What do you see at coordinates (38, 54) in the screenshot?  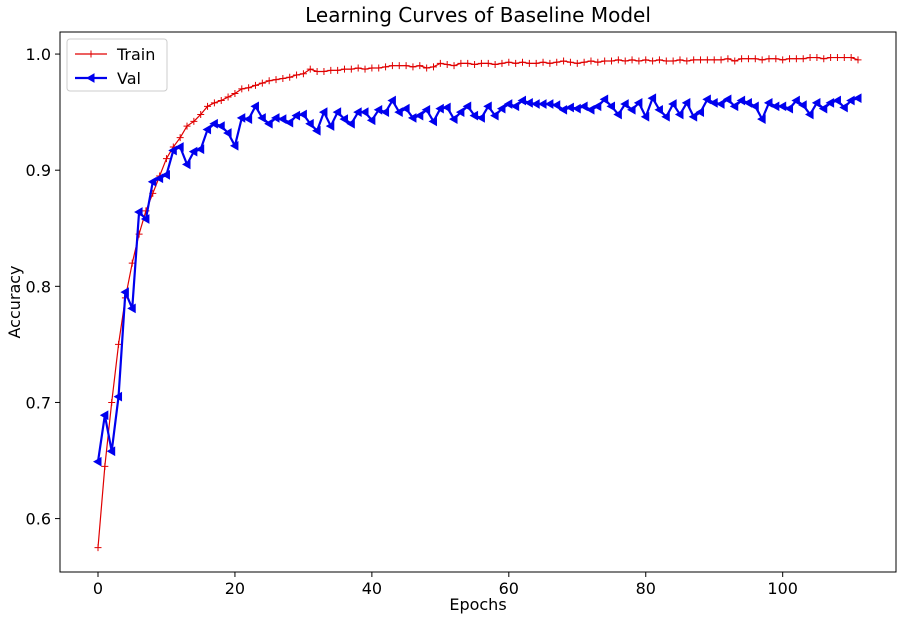 I see `y-tick-label: 1.0` at bounding box center [38, 54].